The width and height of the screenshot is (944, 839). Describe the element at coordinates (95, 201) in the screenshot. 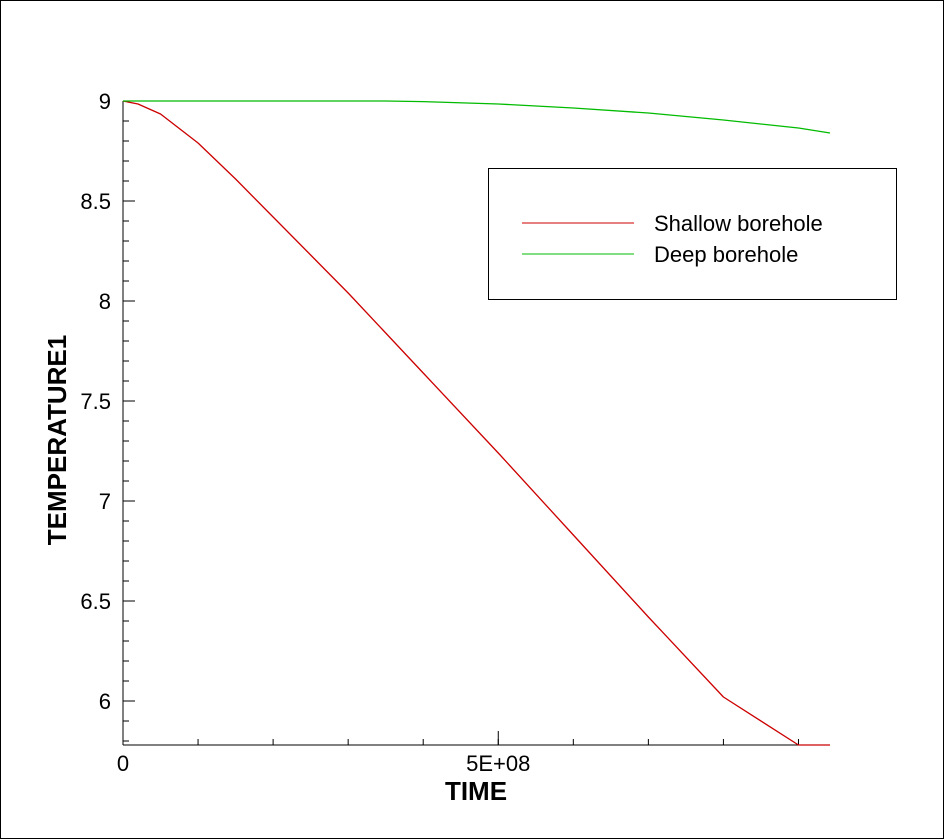

I see `y-tick-label: 8.5` at that location.